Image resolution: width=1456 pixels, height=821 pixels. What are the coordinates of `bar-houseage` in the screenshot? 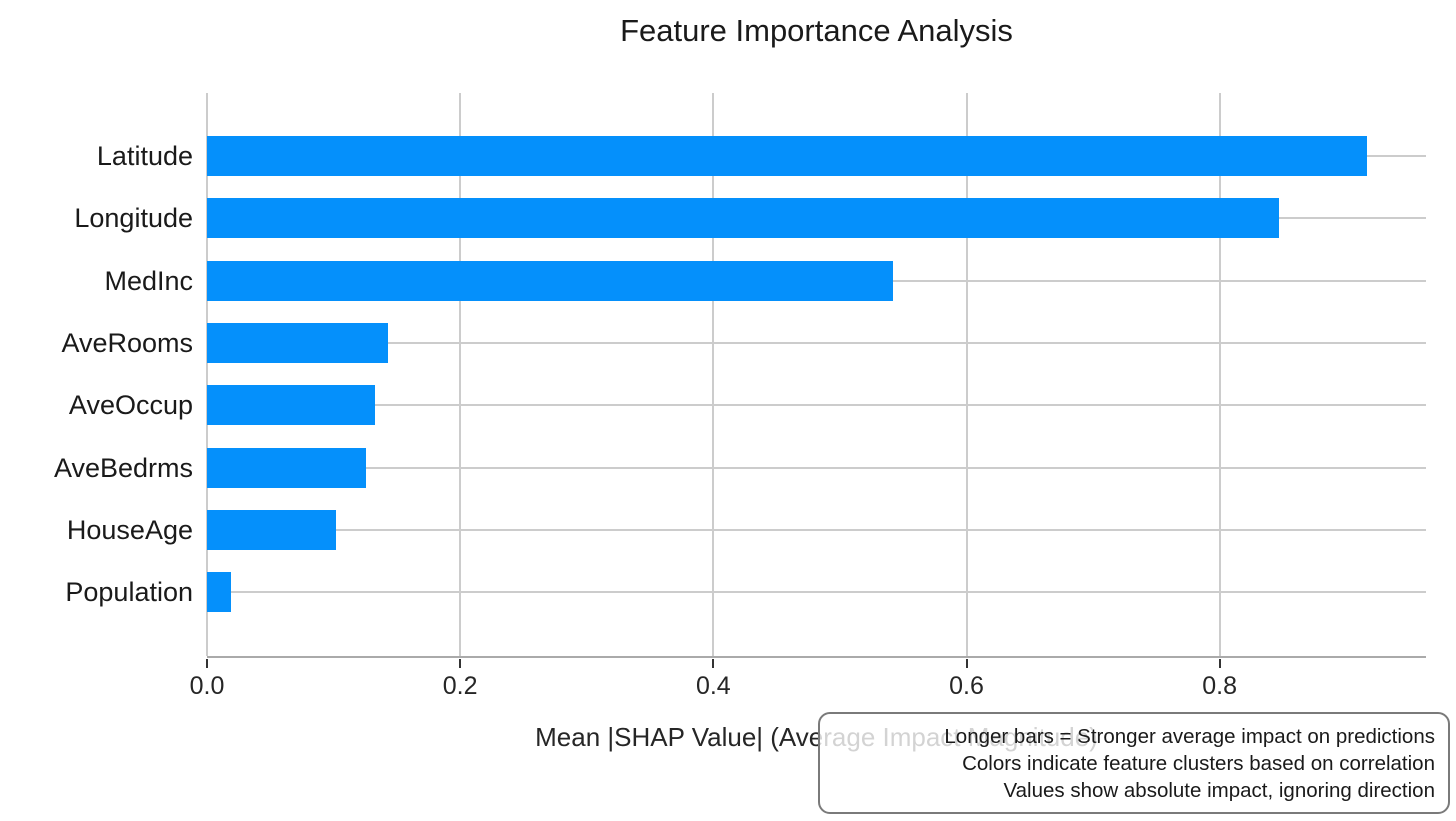 It's located at (272, 529).